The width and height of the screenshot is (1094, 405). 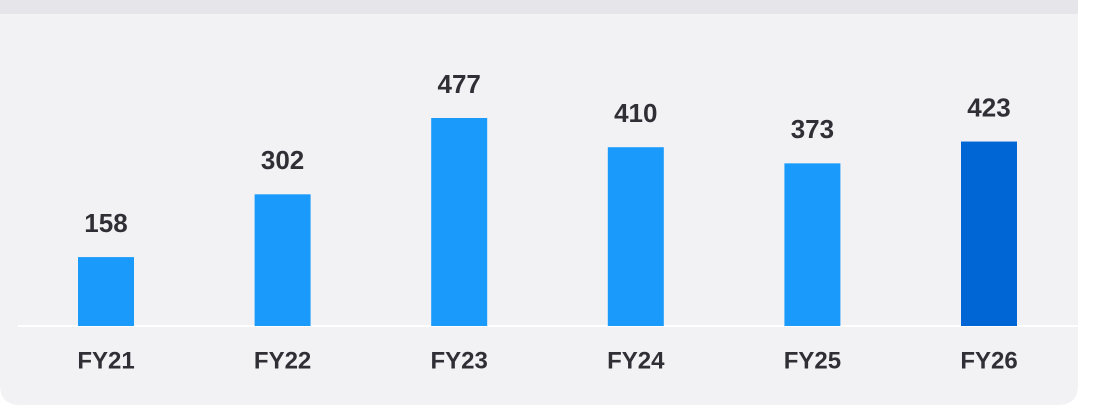 I want to click on value-label: 373, so click(x=812, y=129).